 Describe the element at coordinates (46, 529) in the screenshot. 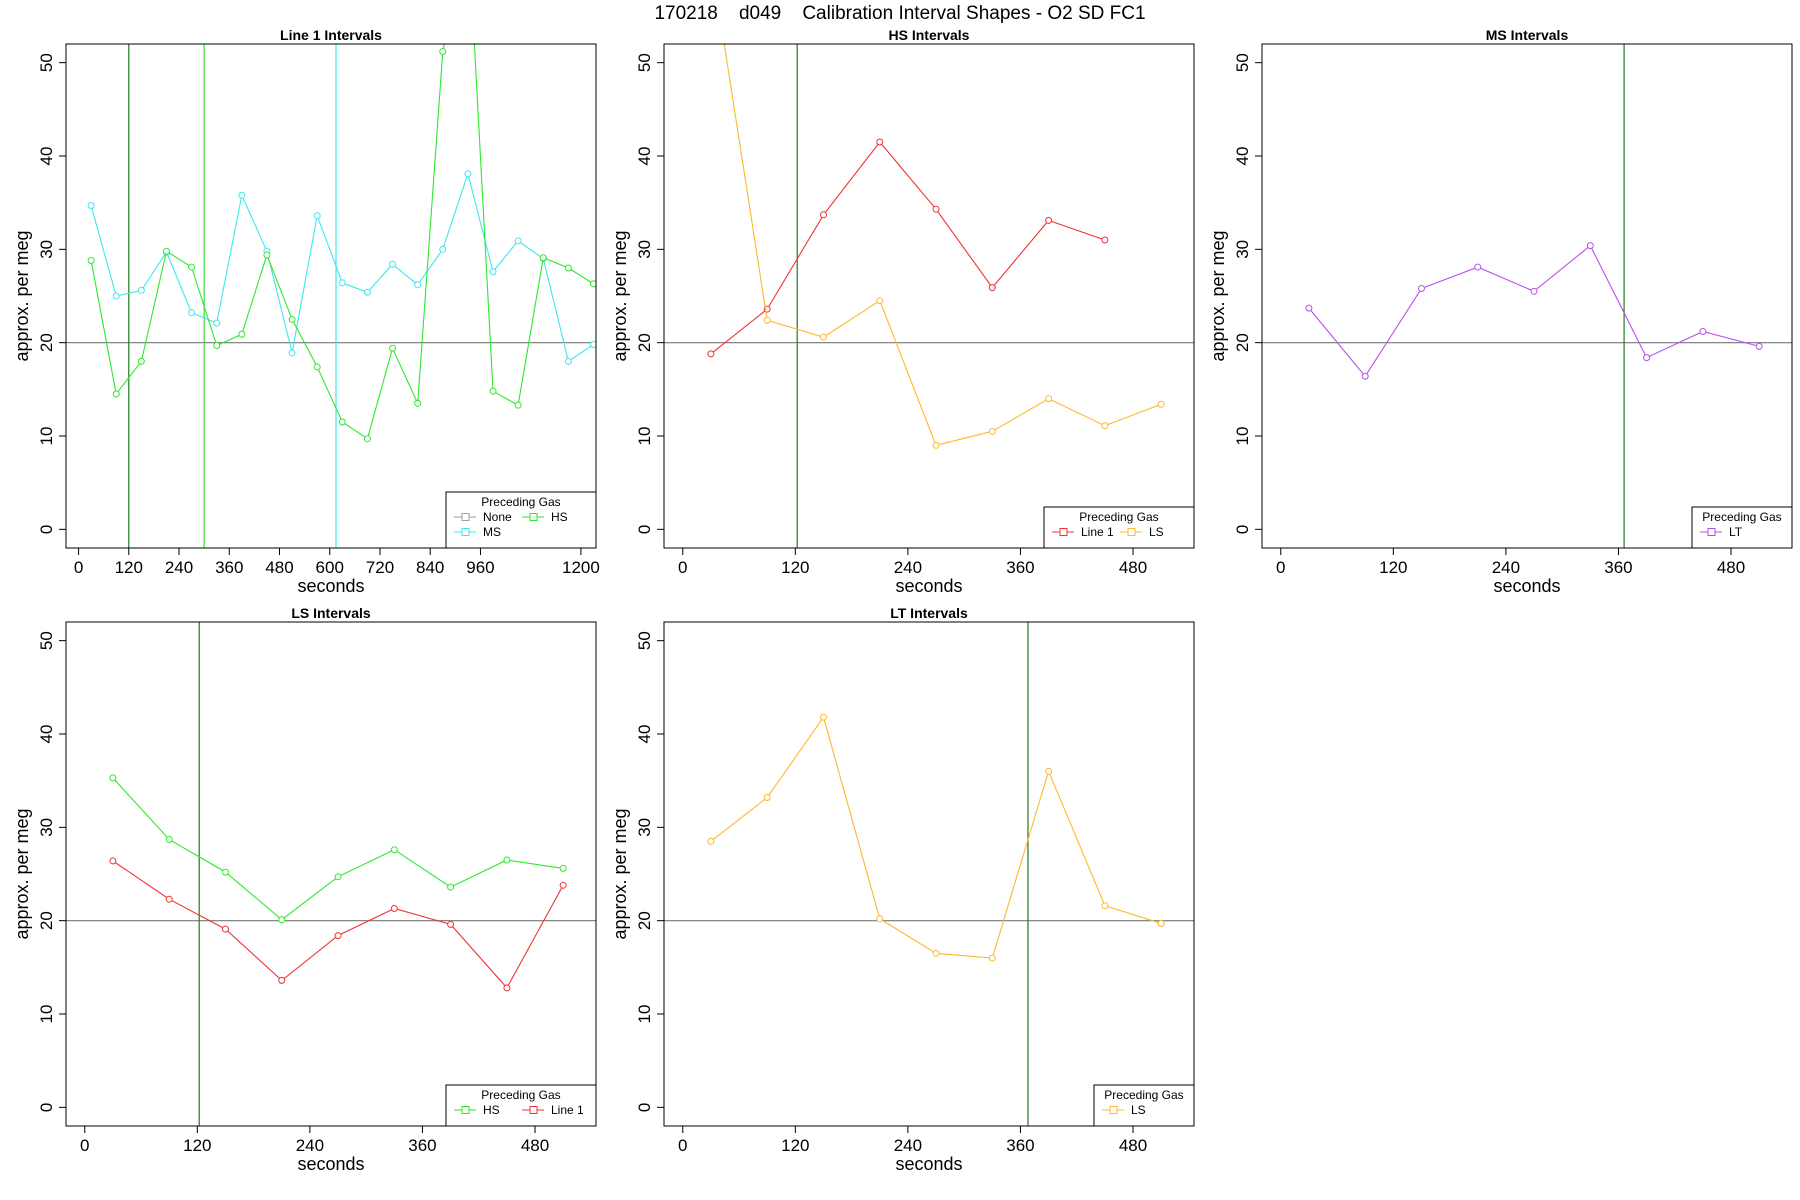

I see `line1-ytick-label-0: 0` at that location.